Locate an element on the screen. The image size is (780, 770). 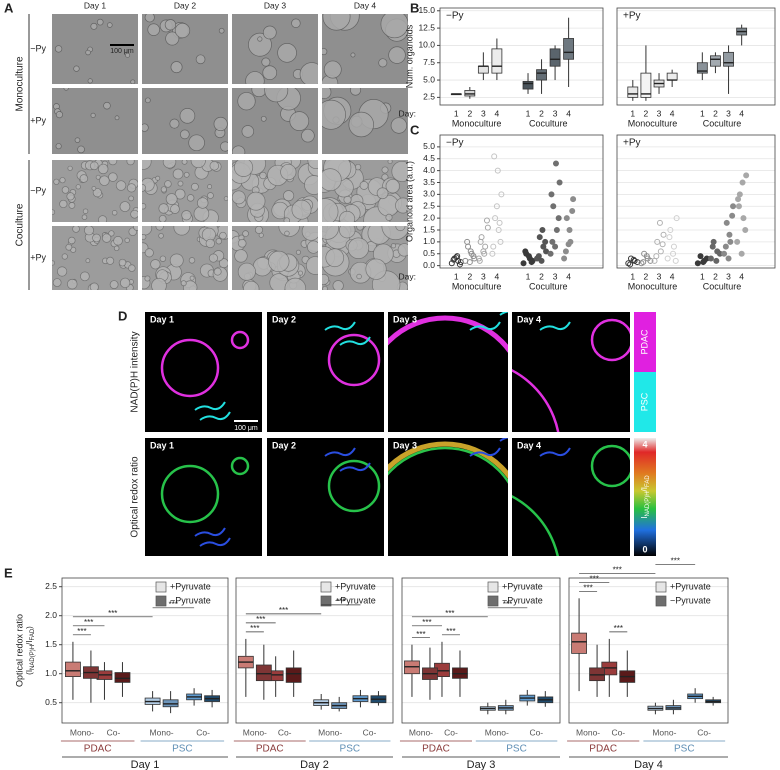
image-bg is located at coordinates (325, 372).